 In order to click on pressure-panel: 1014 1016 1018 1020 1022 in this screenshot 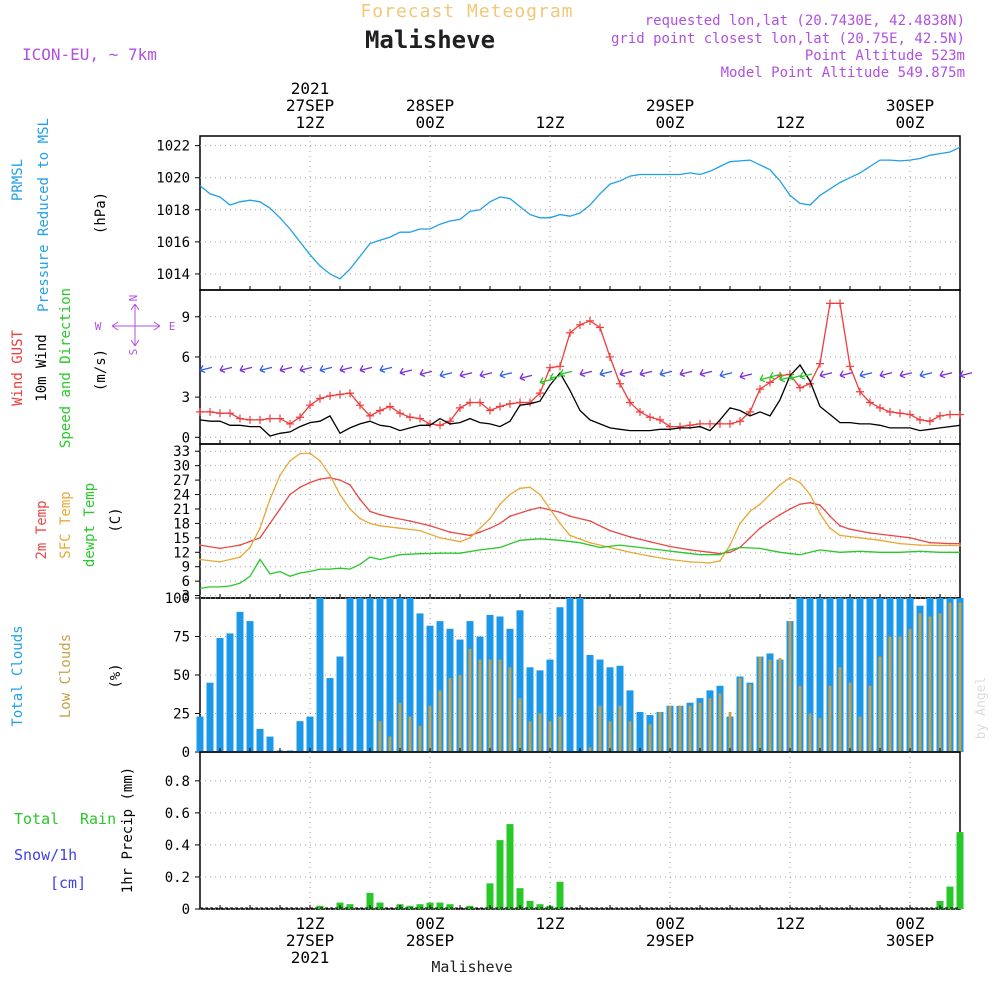, I will do `click(558, 213)`.